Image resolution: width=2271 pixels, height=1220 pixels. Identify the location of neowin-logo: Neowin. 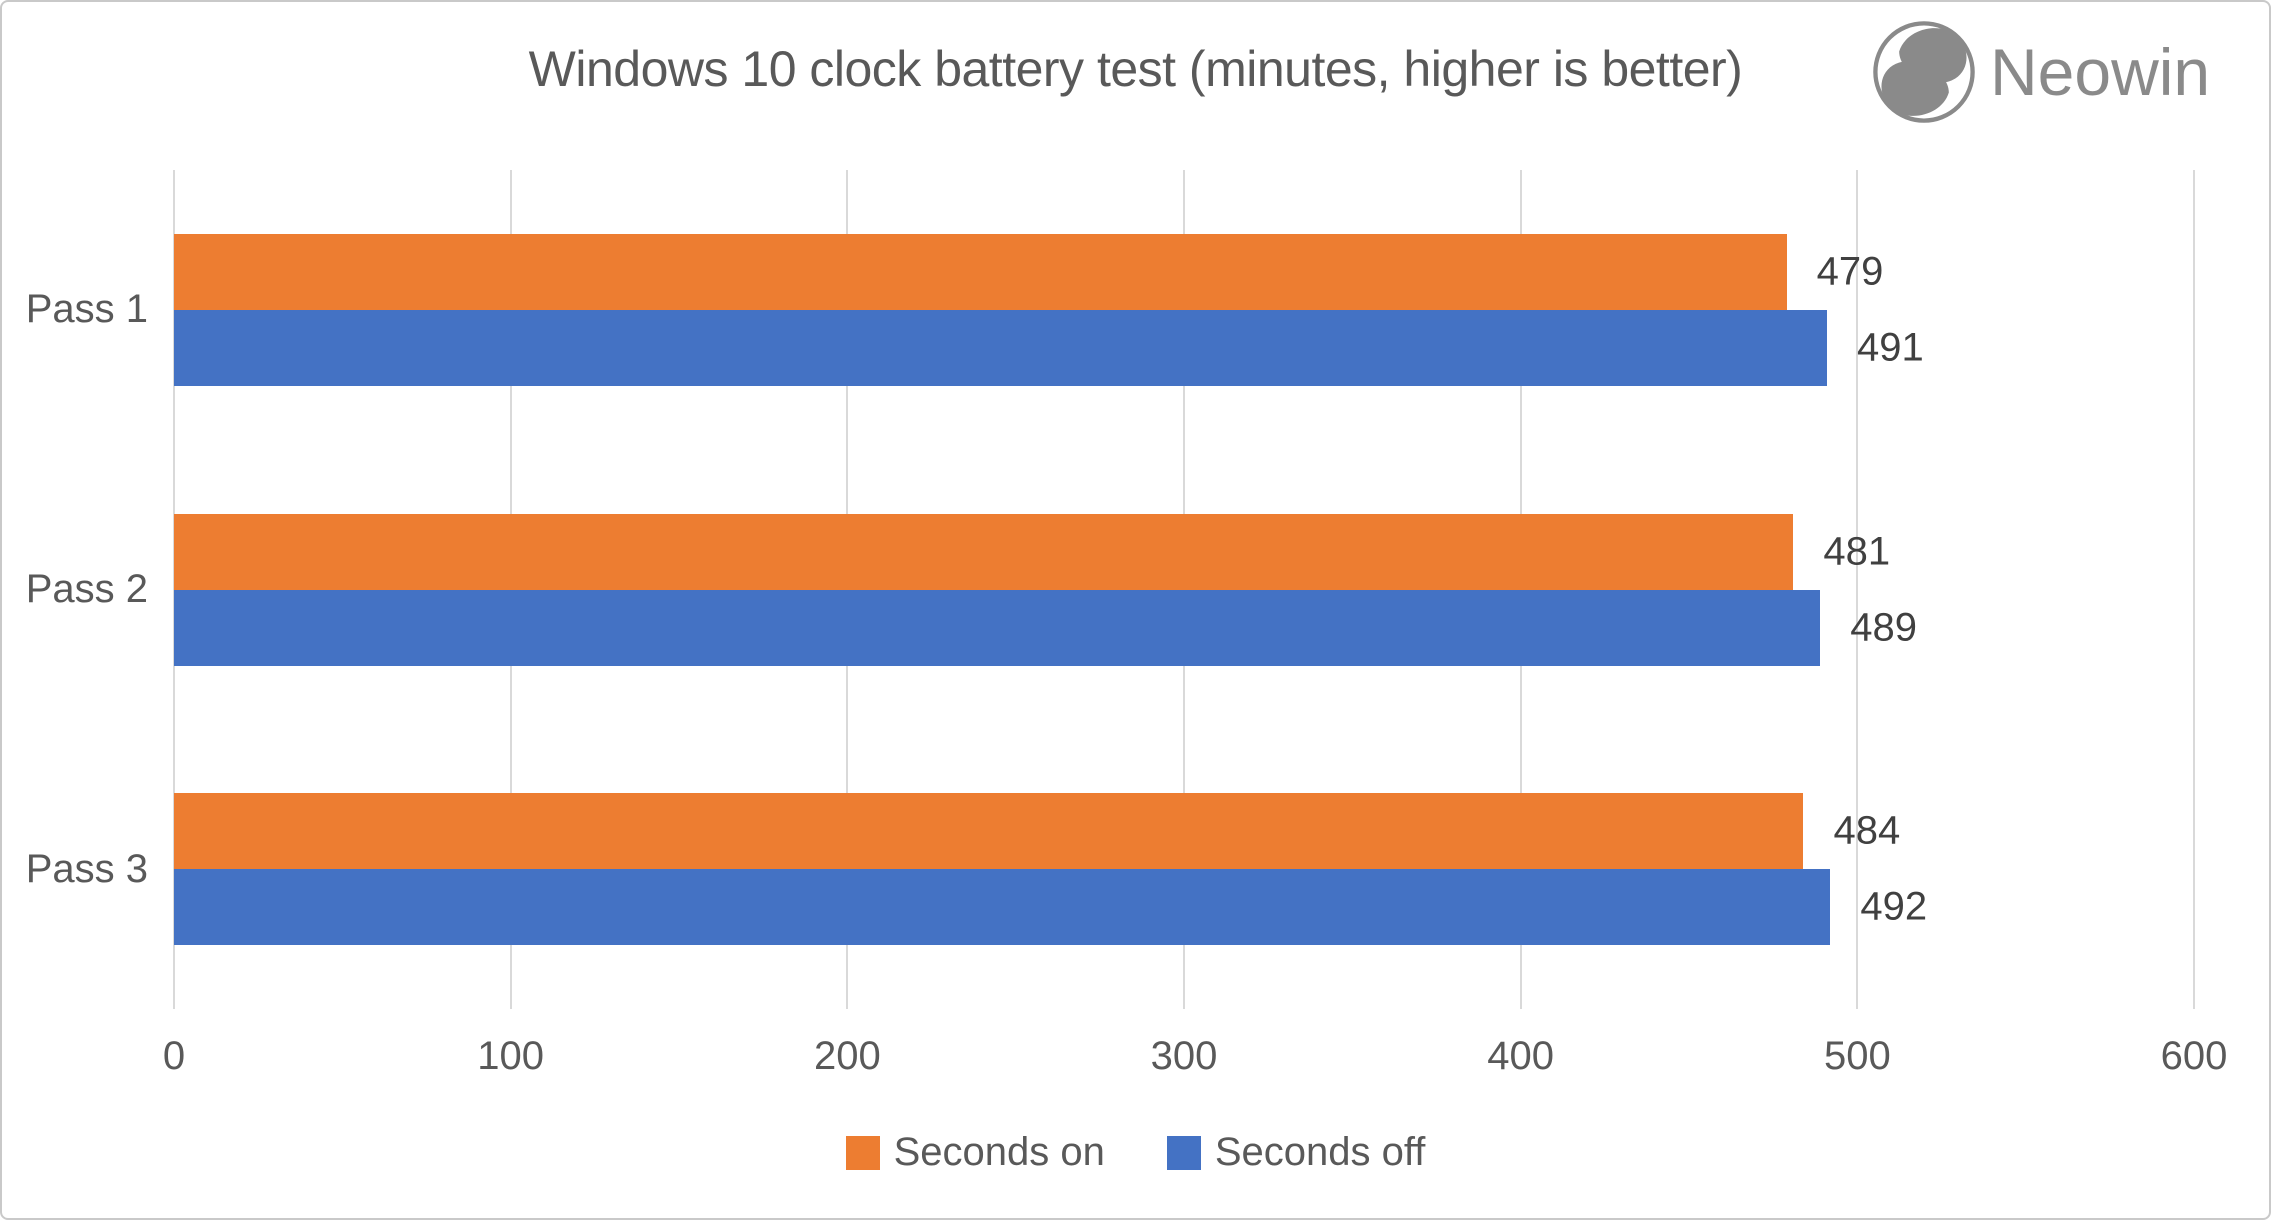
(2040, 72).